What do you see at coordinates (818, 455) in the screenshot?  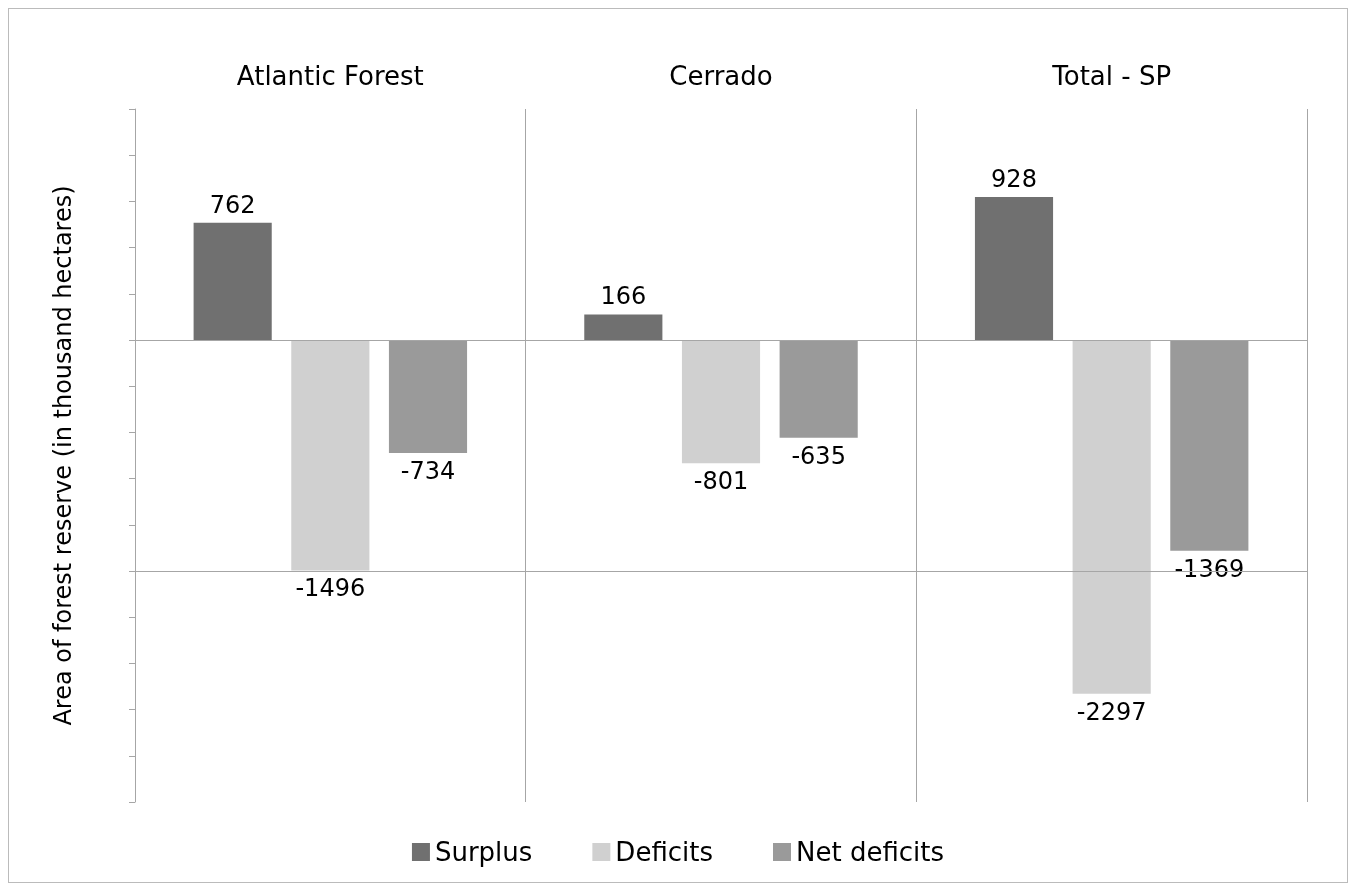 I see `data-label: -635` at bounding box center [818, 455].